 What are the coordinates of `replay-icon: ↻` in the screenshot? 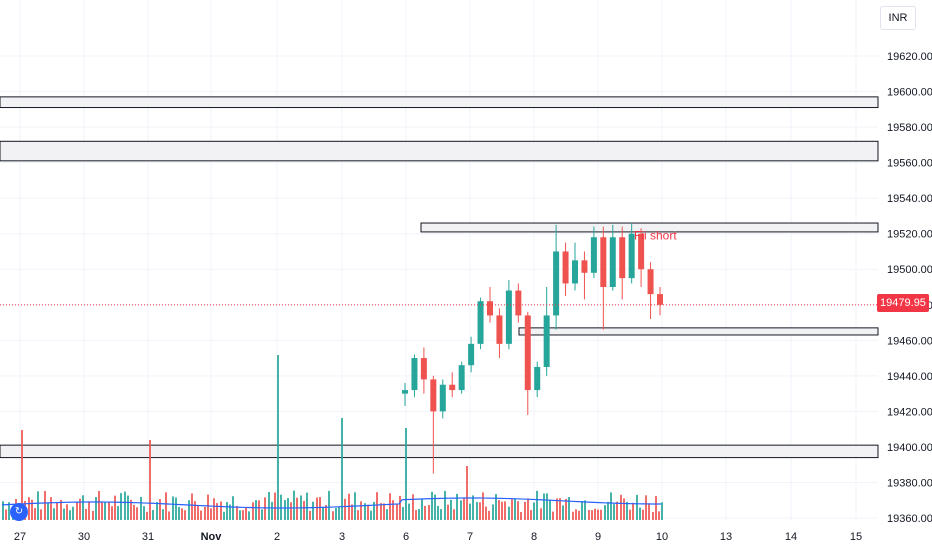 It's located at (19, 512).